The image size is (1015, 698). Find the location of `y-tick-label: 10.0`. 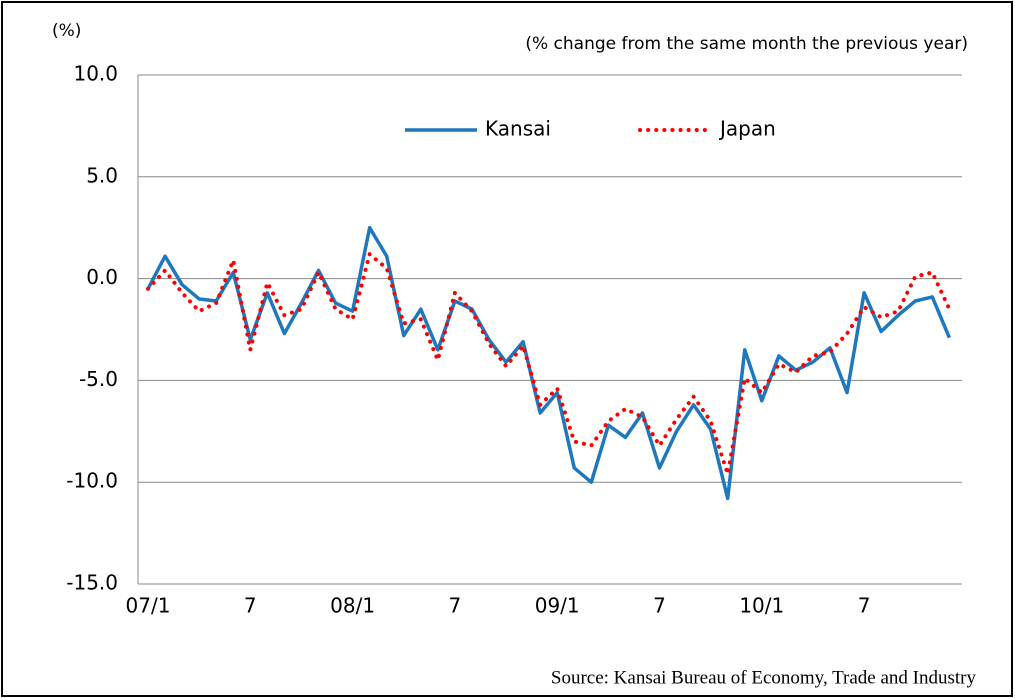

y-tick-label: 10.0 is located at coordinates (95, 74).